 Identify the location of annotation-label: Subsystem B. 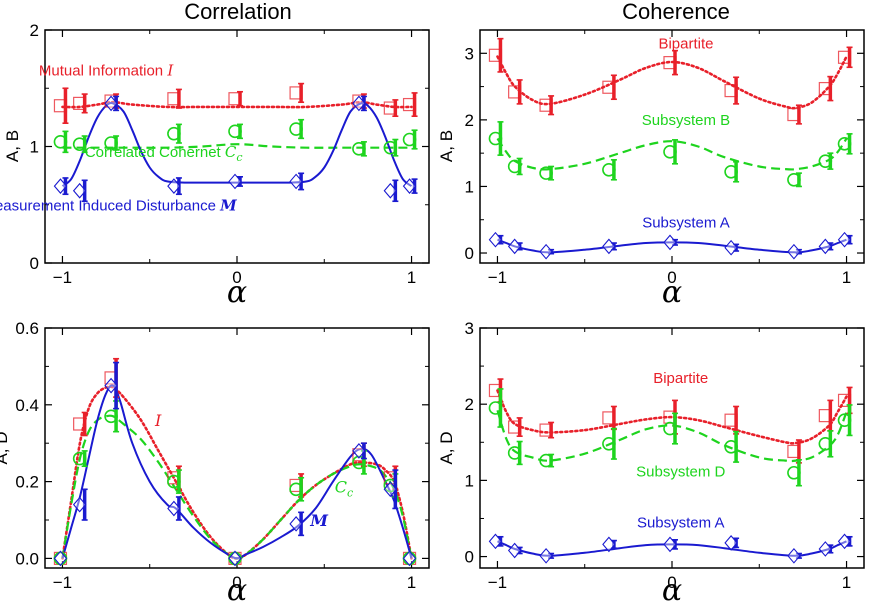
(686, 120).